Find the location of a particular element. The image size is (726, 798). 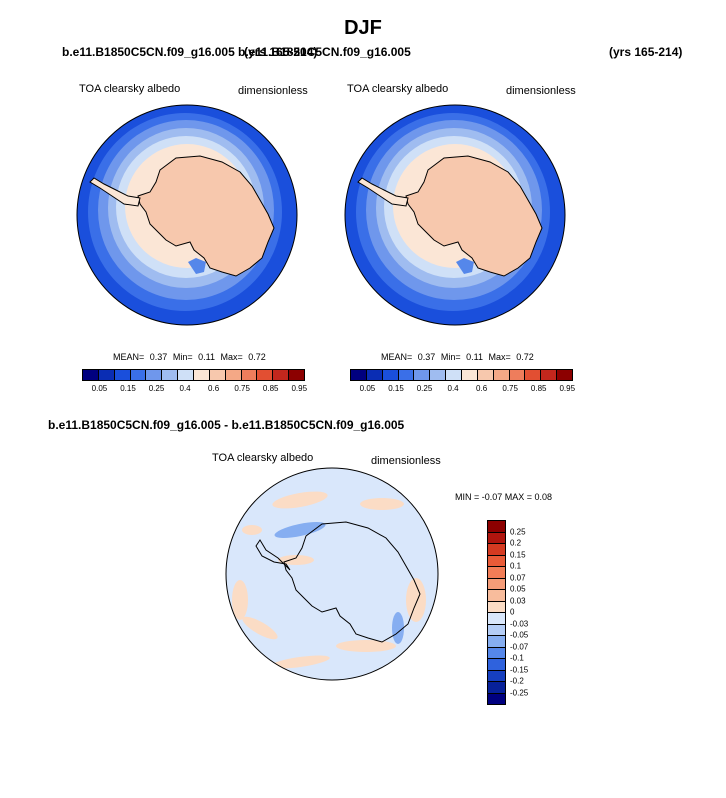

panel2-stats: MEAN= 0.37 Min= 0.11 Max= 0.72 is located at coordinates (457, 357).